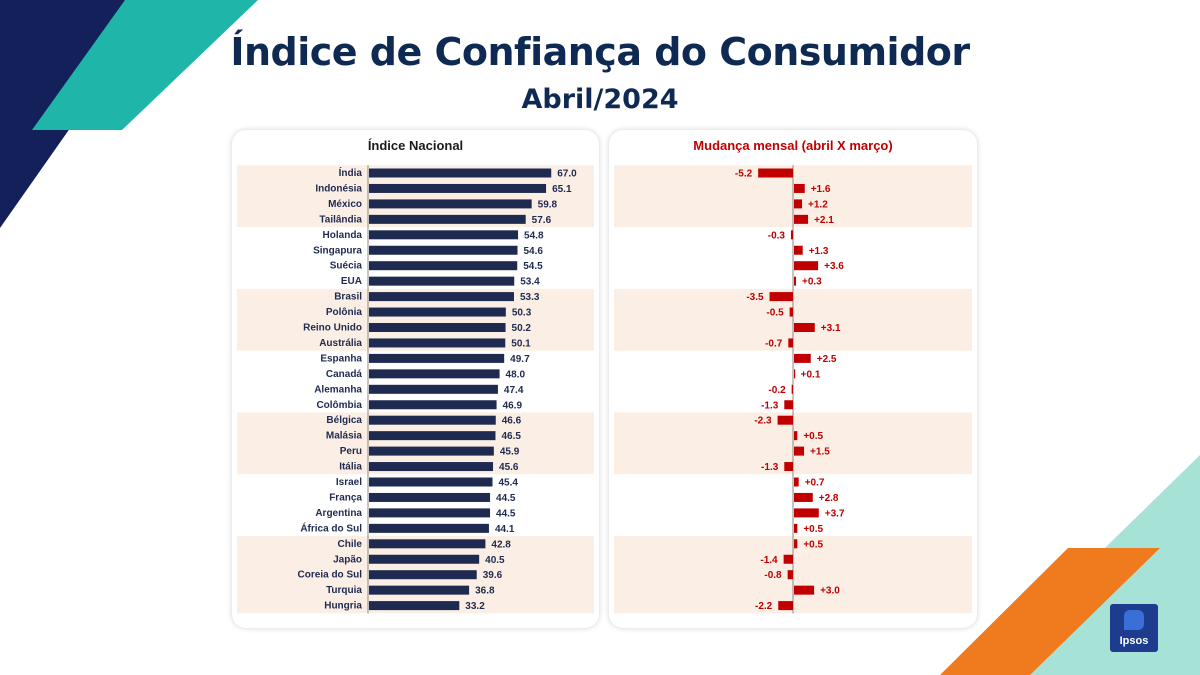 The width and height of the screenshot is (1200, 675). I want to click on monthly-change-value-label: +1.3, so click(819, 251).